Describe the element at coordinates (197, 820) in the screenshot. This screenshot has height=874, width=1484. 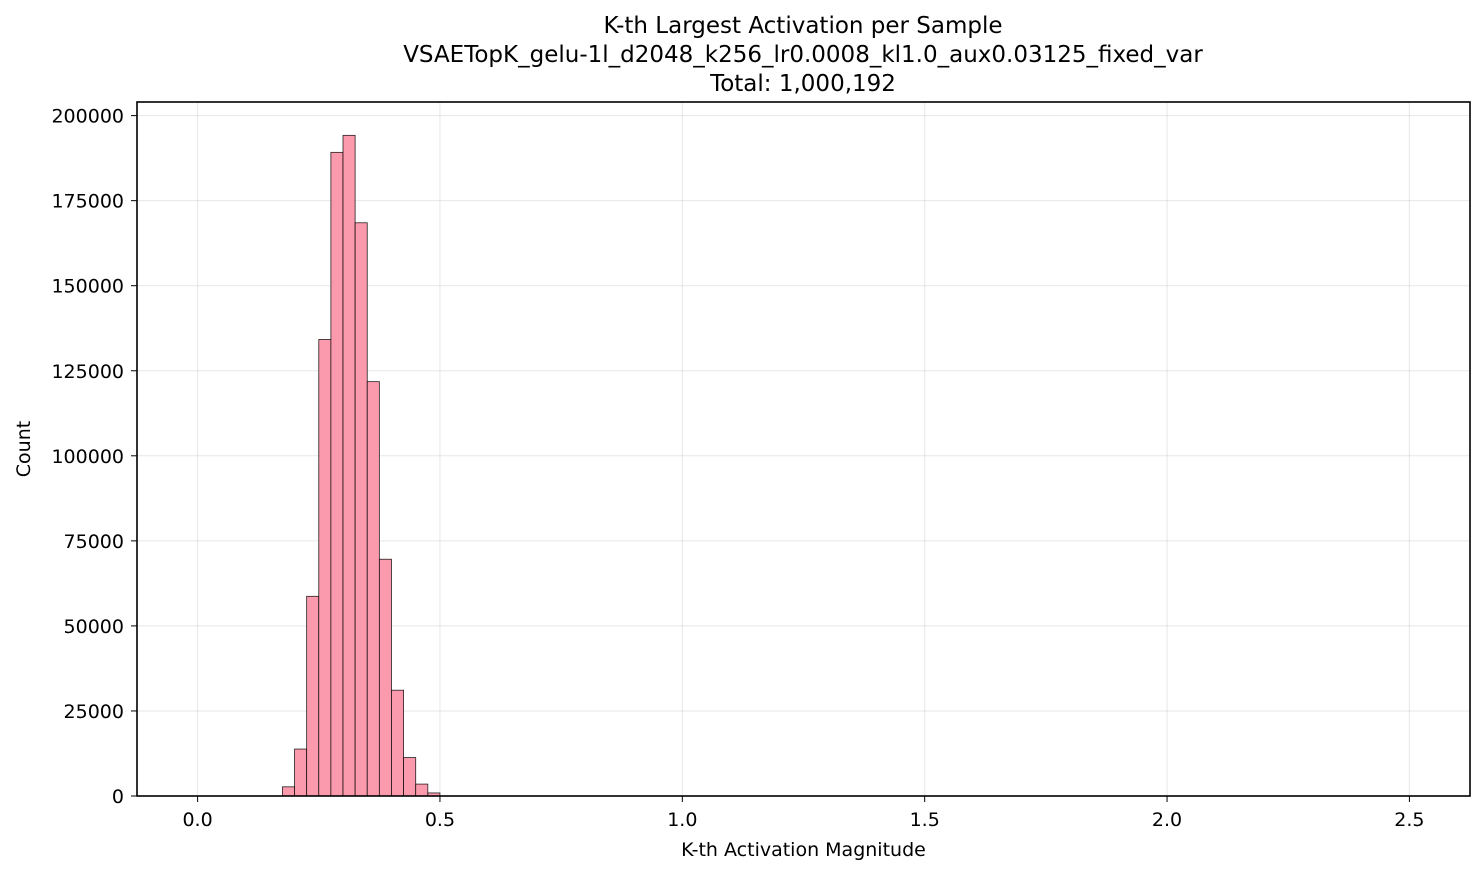
I see `x-tick-label: 0.0` at that location.